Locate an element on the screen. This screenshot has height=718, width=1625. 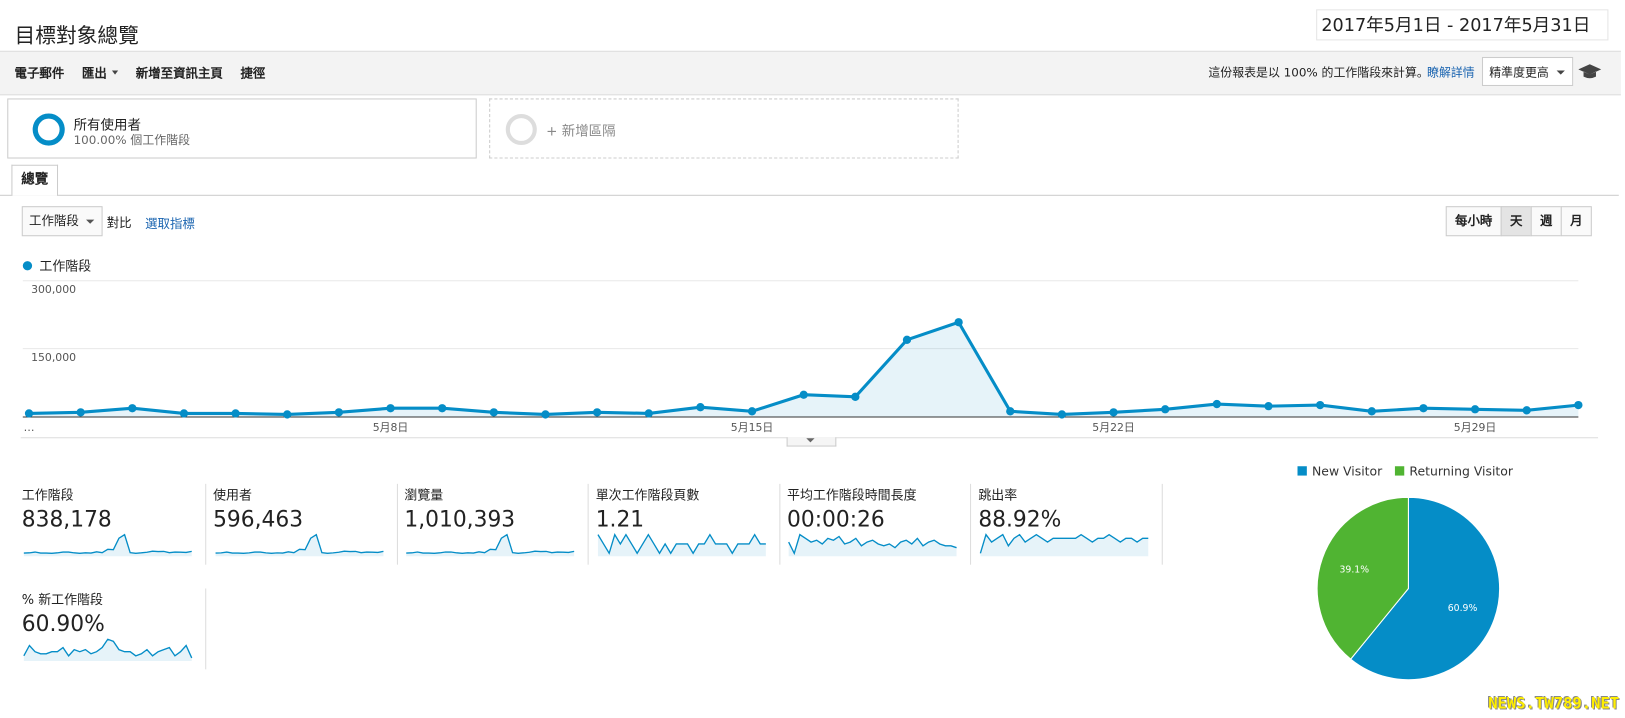
pie-slice is located at coordinates (1425, 588).